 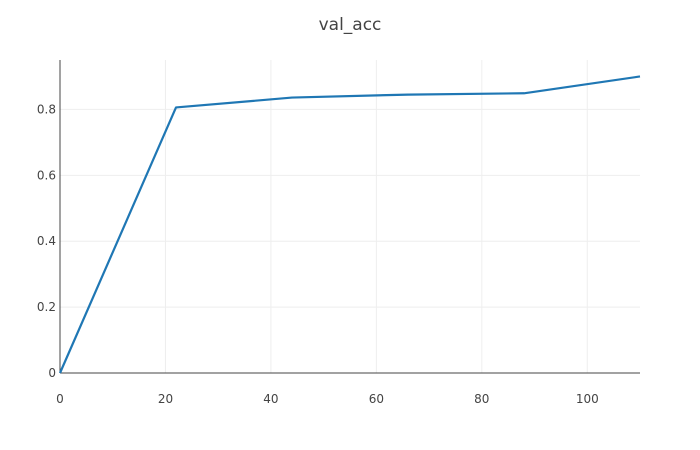 I want to click on chart-title: val_acc, so click(x=350, y=25).